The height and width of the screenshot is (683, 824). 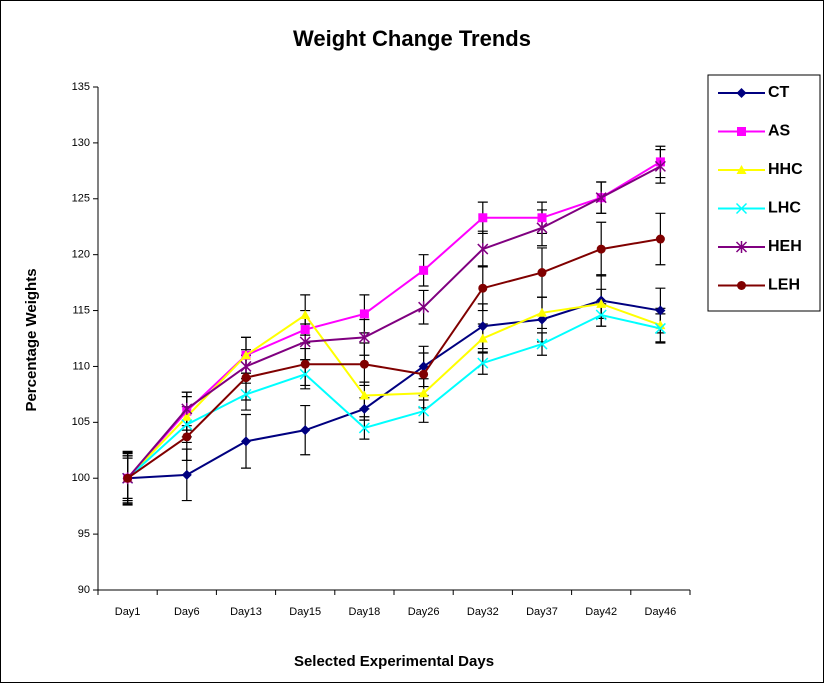 I want to click on x-axis-label: Selected Experimental Days, so click(x=394, y=661).